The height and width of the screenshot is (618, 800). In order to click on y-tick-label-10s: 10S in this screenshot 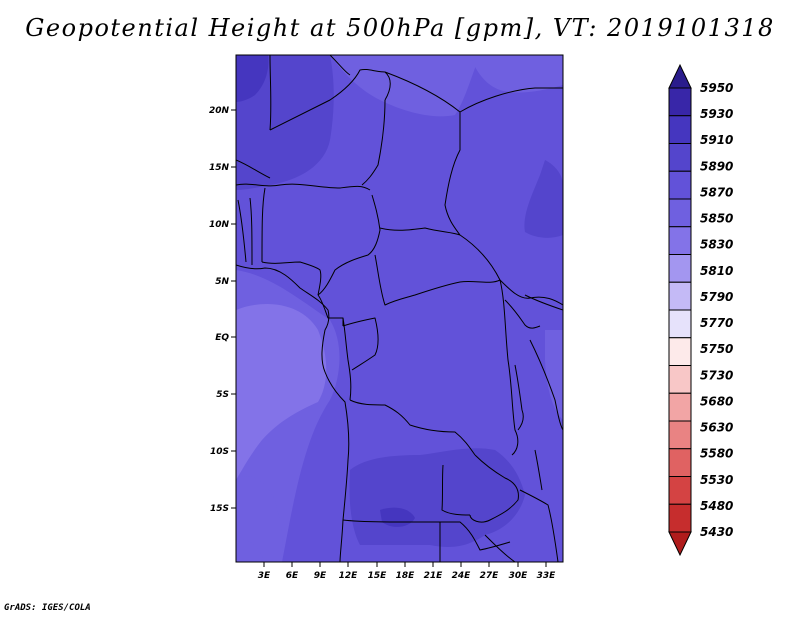, I will do `click(219, 452)`.